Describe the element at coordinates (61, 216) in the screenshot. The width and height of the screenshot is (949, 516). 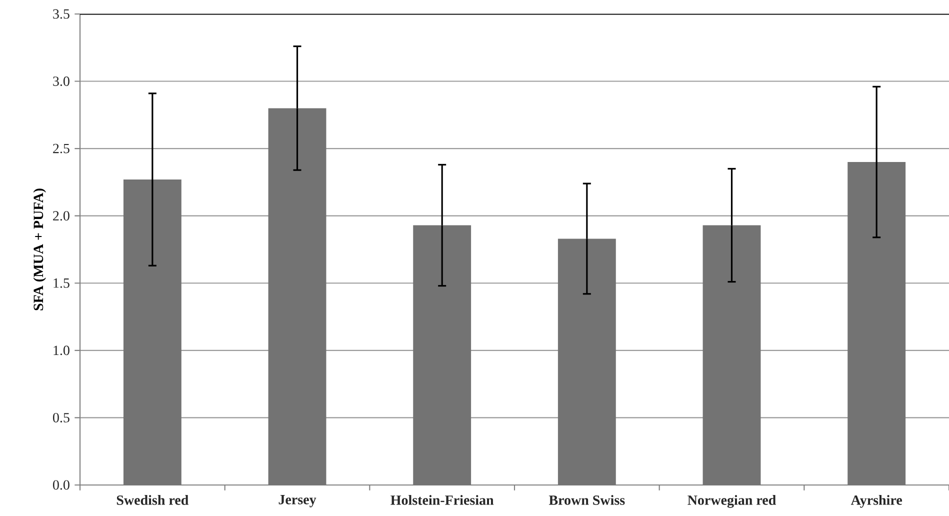
I see `y-tick-label: 2.0` at that location.